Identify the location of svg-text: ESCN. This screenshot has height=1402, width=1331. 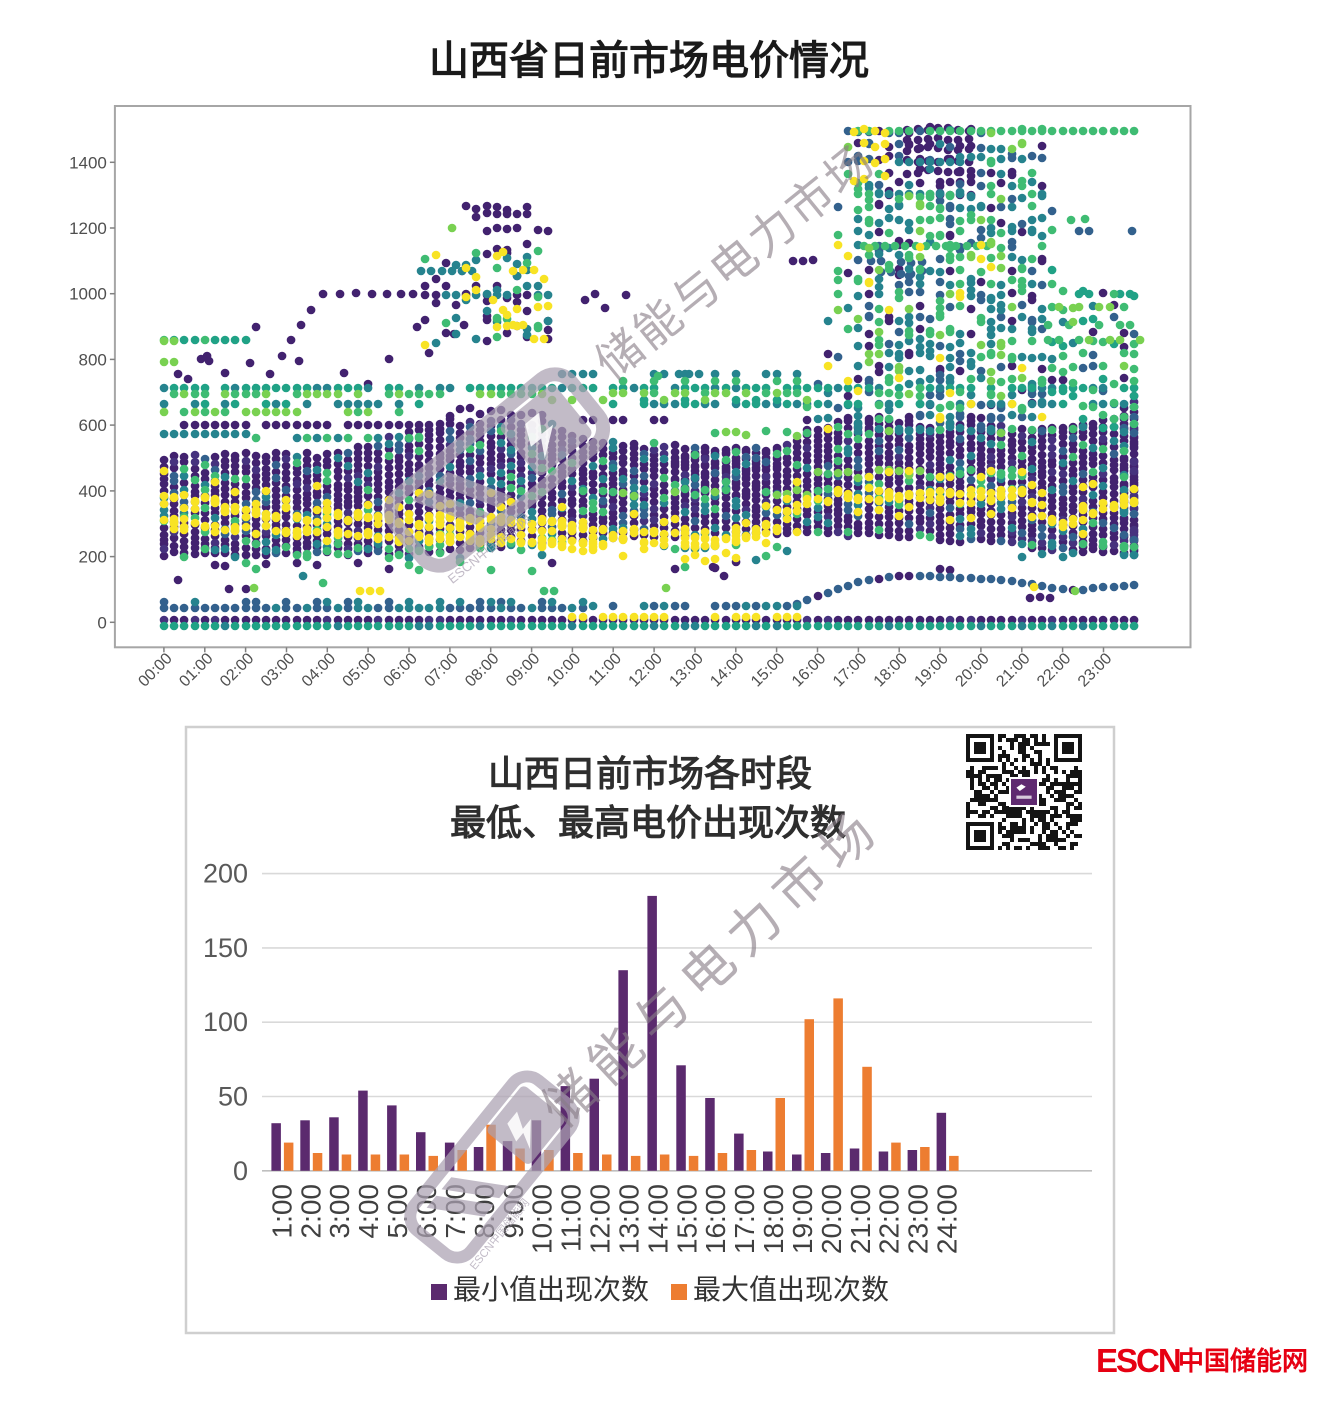
(1138, 1360).